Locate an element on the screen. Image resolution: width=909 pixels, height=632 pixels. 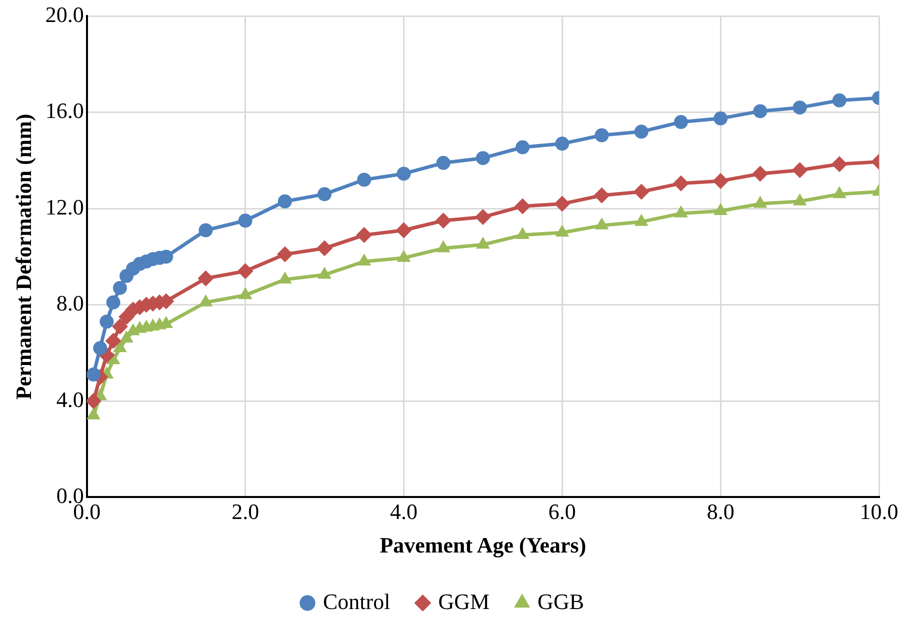
legend-label: GGM is located at coordinates (464, 601).